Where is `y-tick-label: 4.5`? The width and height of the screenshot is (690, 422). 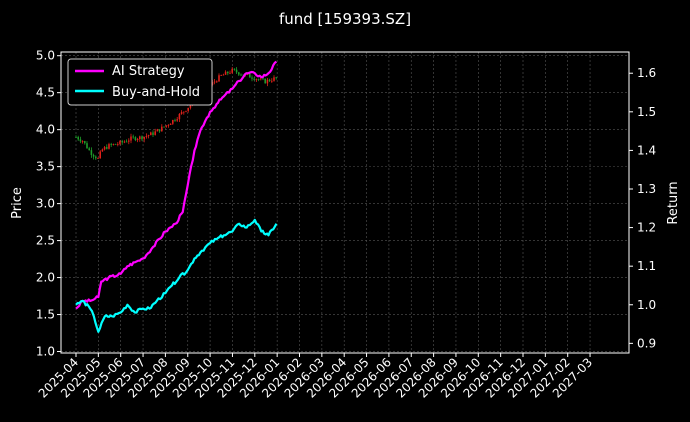 y-tick-label: 4.5 is located at coordinates (45, 93).